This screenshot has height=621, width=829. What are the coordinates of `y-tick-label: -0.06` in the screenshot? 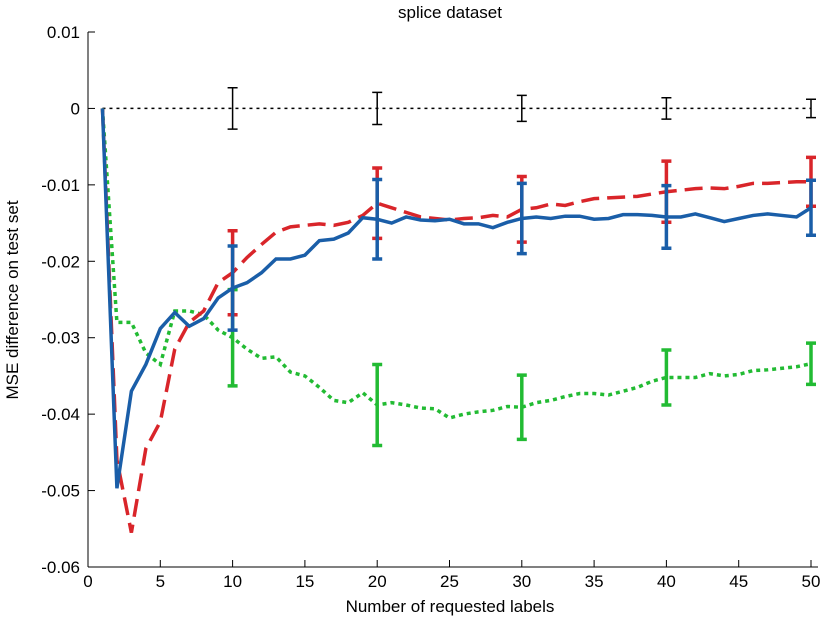 It's located at (60, 567).